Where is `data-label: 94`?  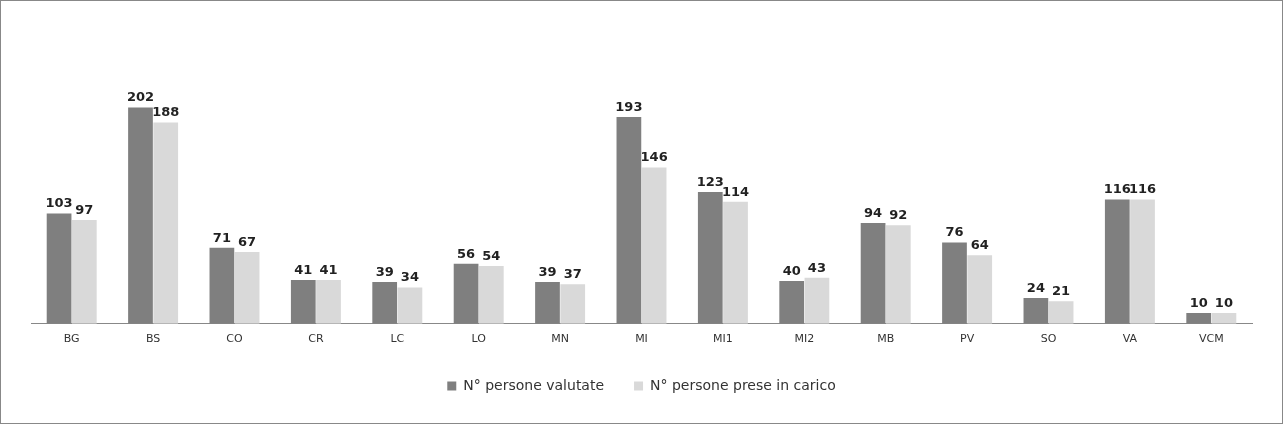 data-label: 94 is located at coordinates (873, 212).